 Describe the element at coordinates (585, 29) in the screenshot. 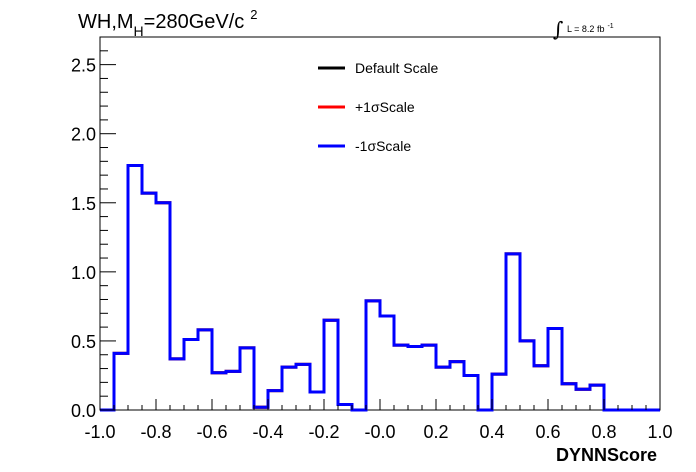

I see `luminosity-text: L = 8.2 fb` at that location.